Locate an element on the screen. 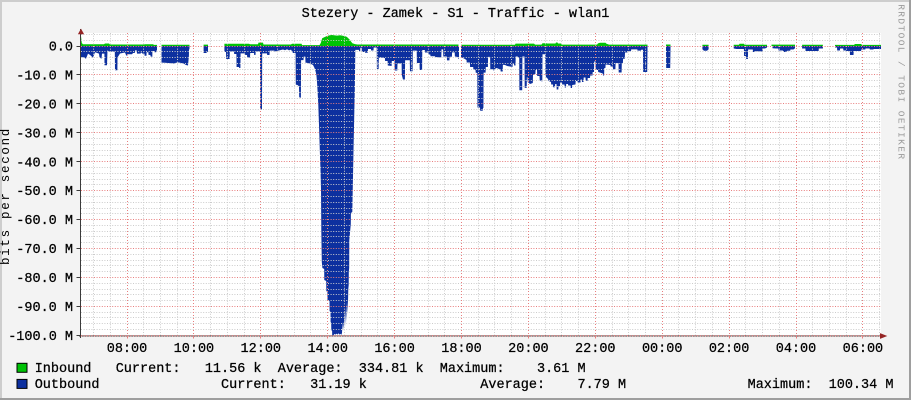 The image size is (911, 400). svg-text: -70.0 M is located at coordinates (44, 250).